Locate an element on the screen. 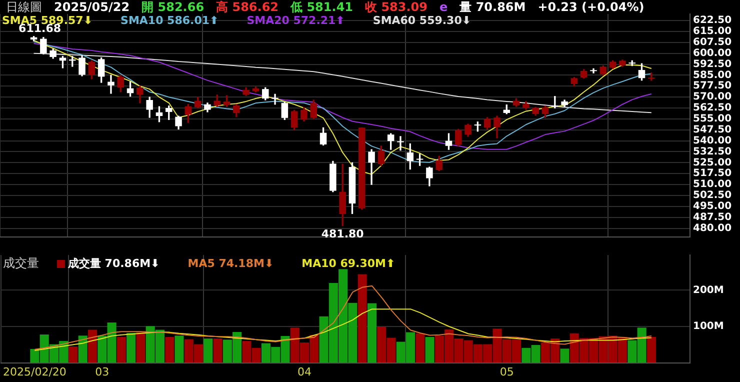 This screenshot has width=740, height=382. y-tick-label: 555.00 is located at coordinates (712, 119).